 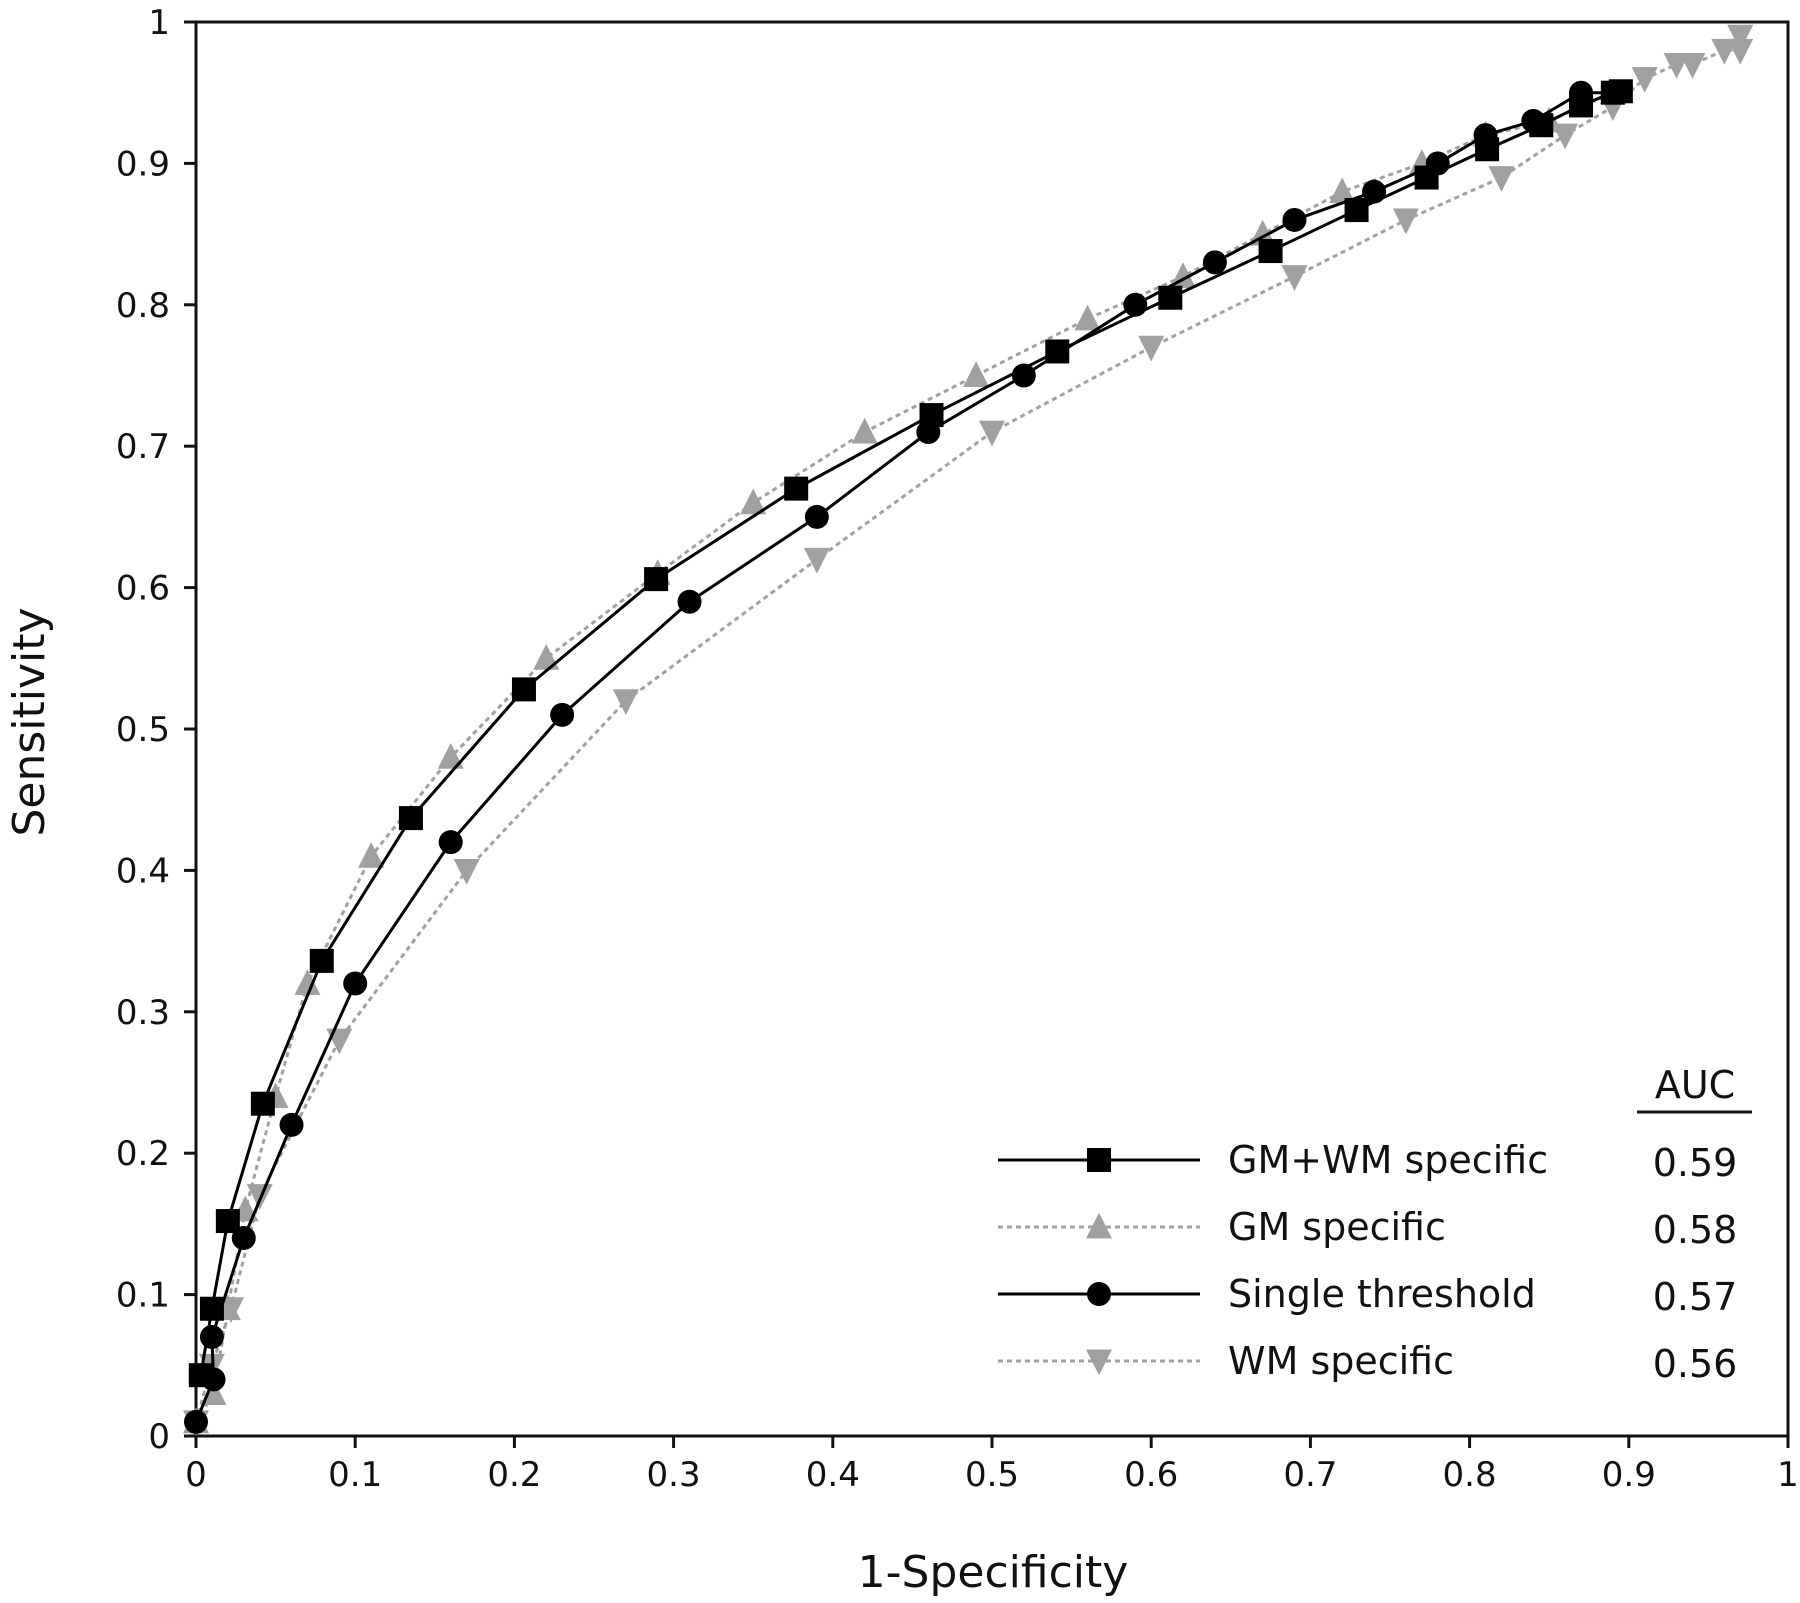 I want to click on x-tick-label: 0.5, so click(x=992, y=1475).